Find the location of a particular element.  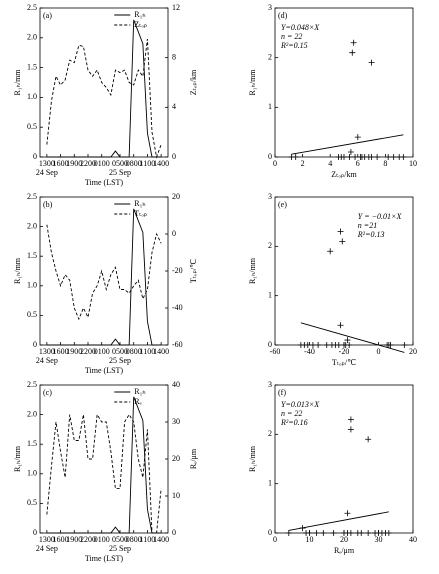

date-label: 25 Sep is located at coordinates (120, 360).